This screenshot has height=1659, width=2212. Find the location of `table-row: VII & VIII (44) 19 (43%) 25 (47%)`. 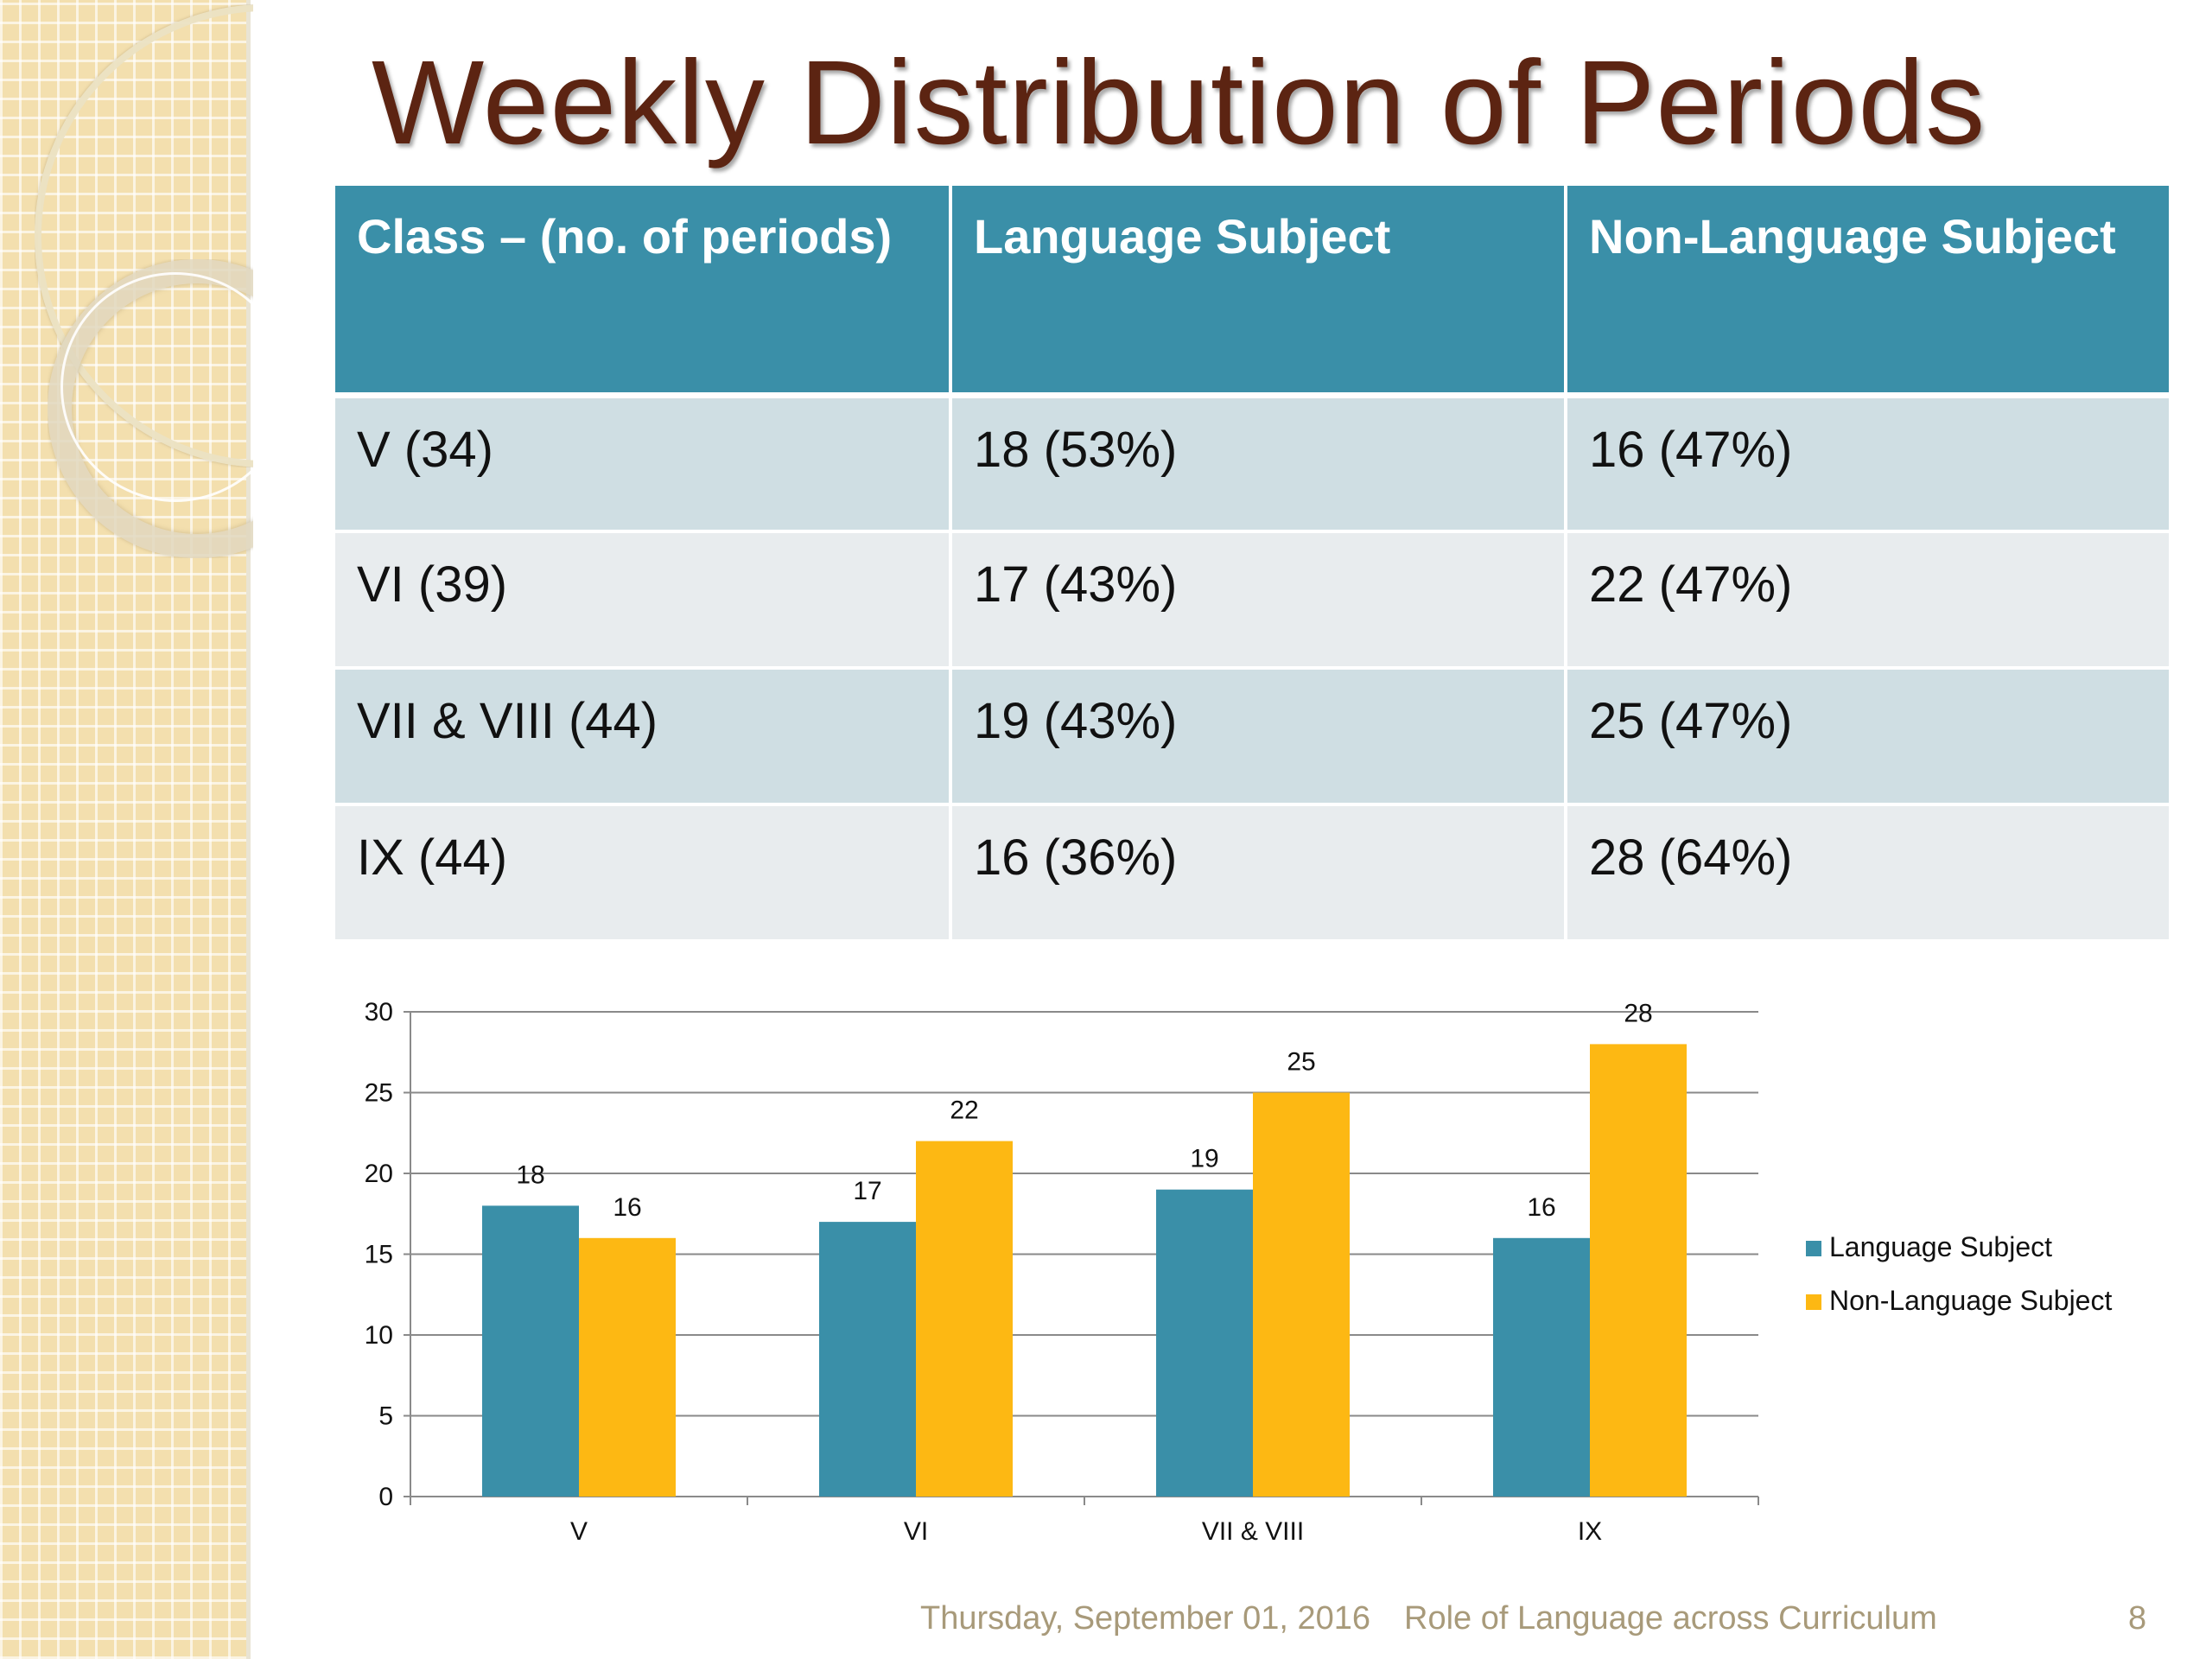

table-row: VII & VIII (44) 19 (43%) 25 (47%) is located at coordinates (1252, 737).